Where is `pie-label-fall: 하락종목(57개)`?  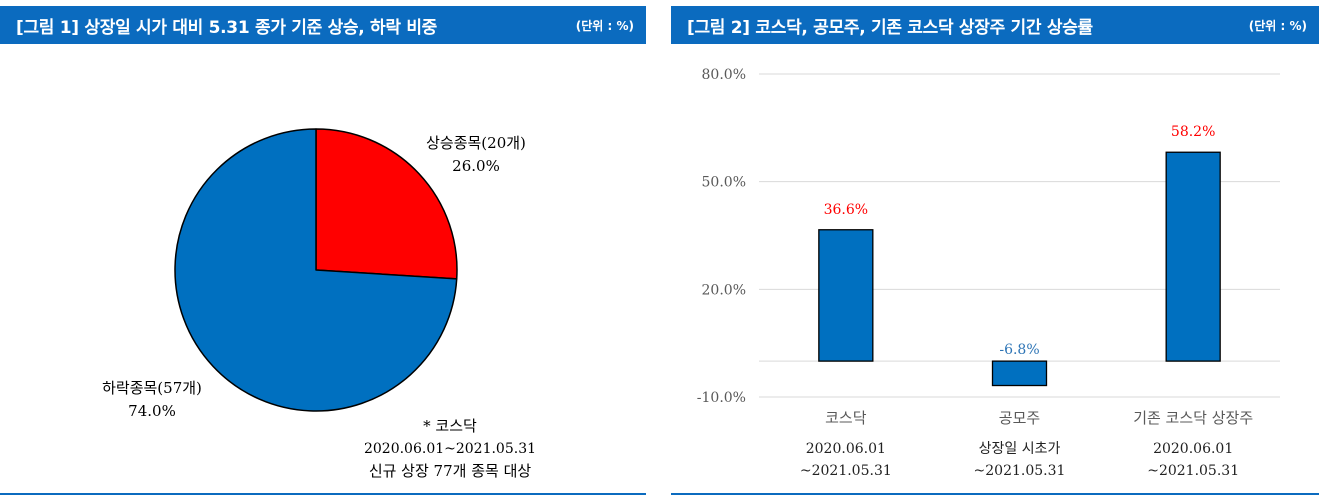
pie-label-fall: 하락종목(57개) is located at coordinates (152, 388).